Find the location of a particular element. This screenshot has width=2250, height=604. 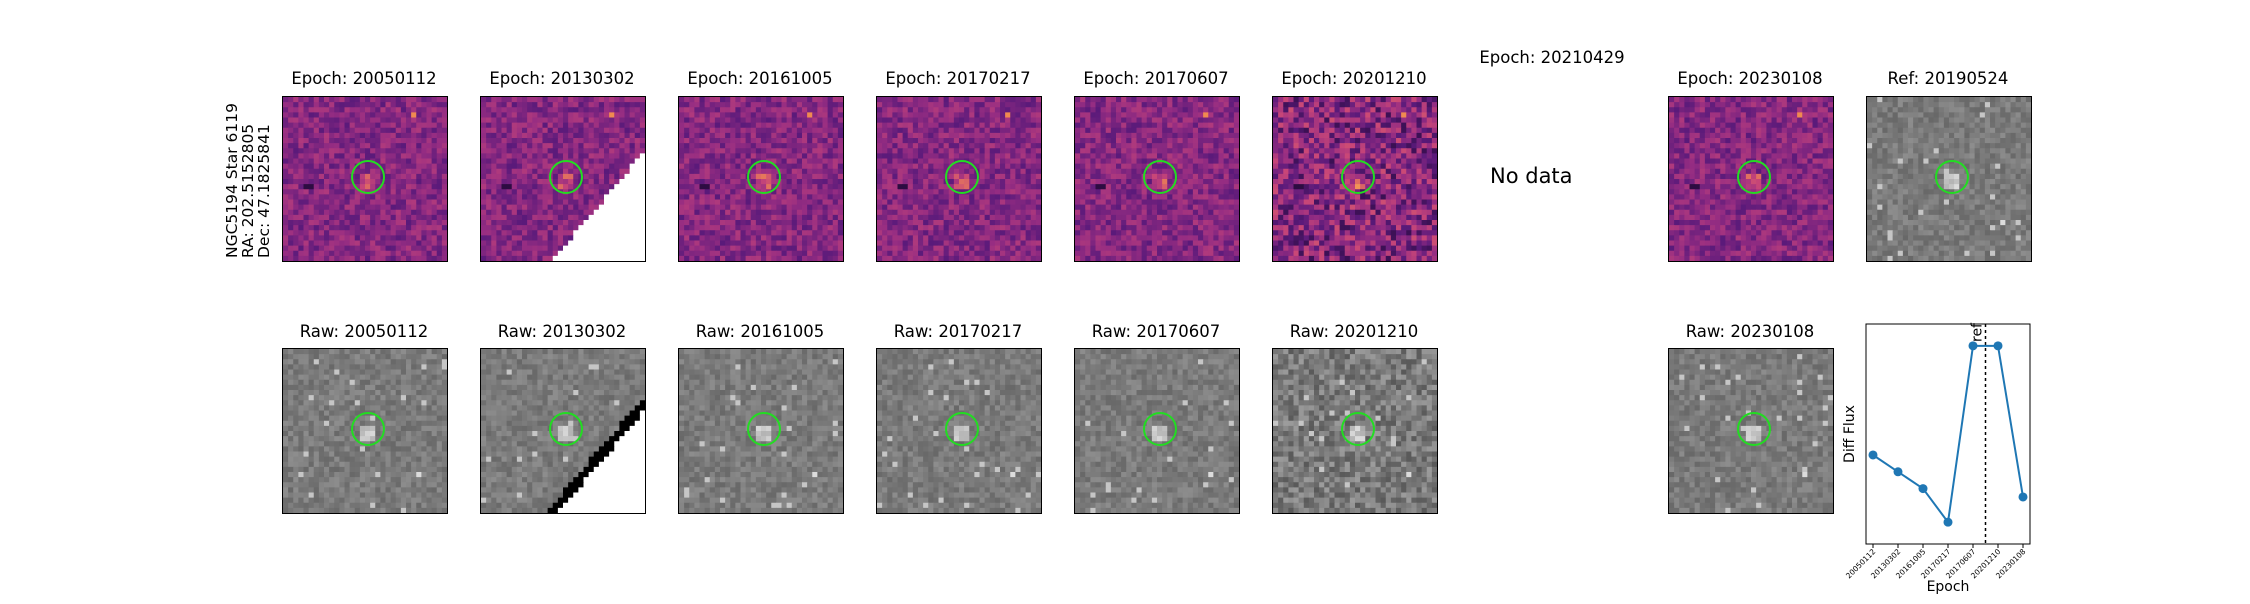

raw-panel-title: Raw: 20161005 is located at coordinates (760, 331).